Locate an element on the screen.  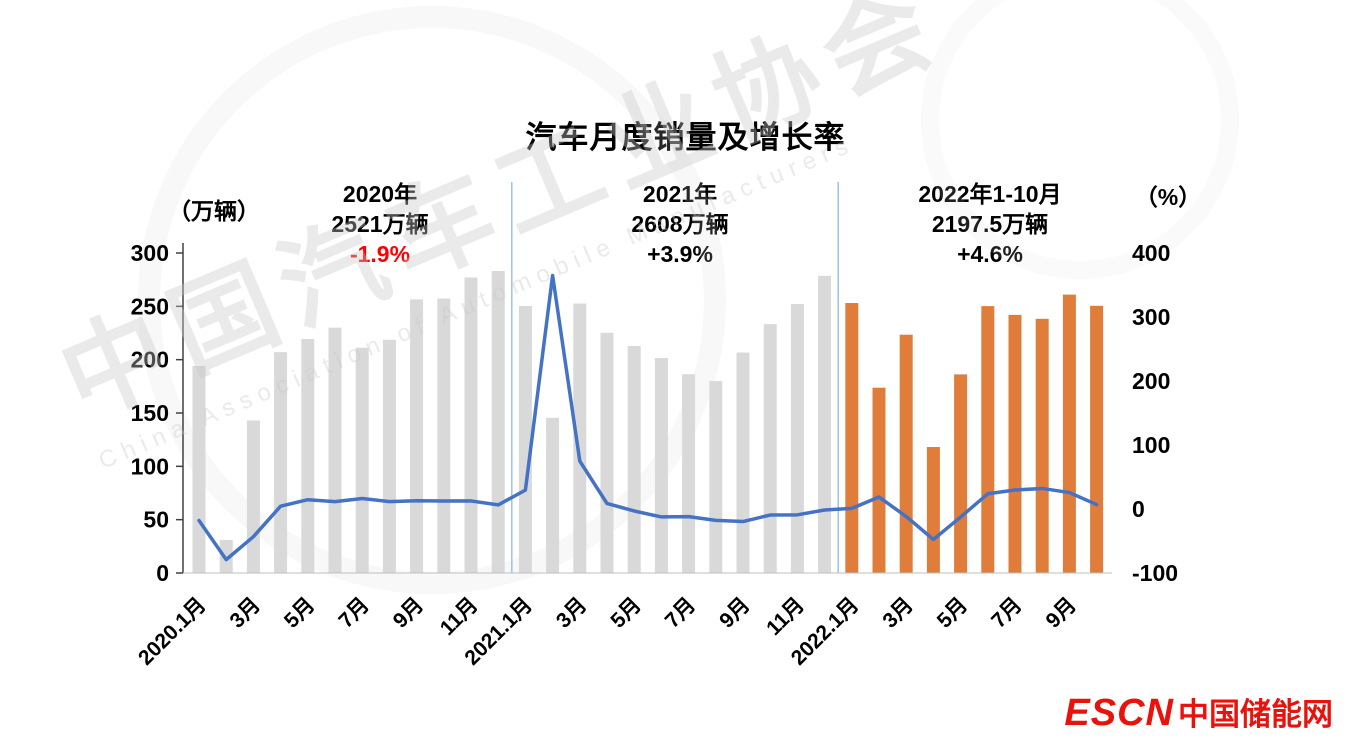
left-axis-unit-label: （万辆） is located at coordinates (214, 211).